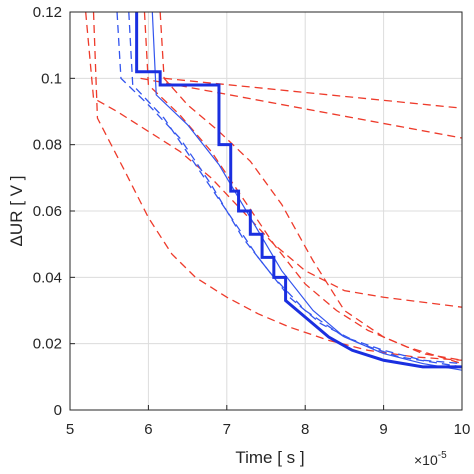 The height and width of the screenshot is (474, 474). I want to click on x-tick-label: 5, so click(70, 429).